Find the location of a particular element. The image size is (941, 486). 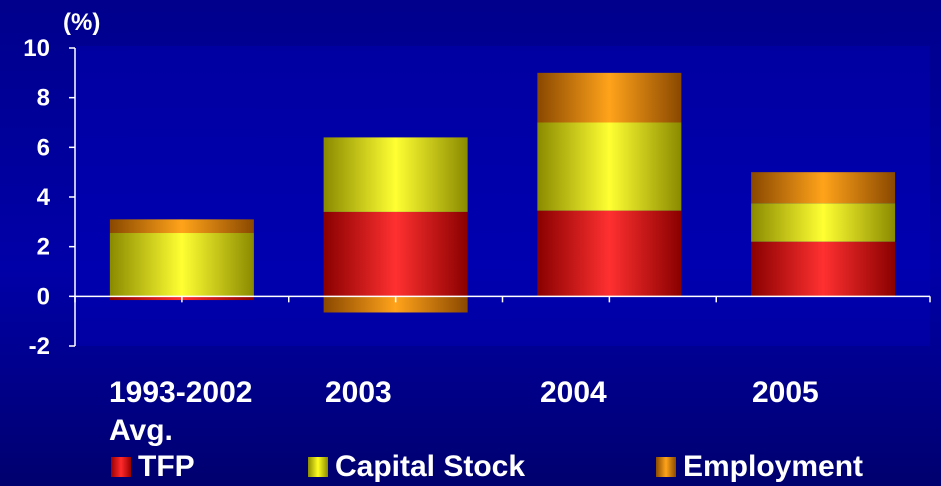

y-tick-label: 6 is located at coordinates (43, 147).